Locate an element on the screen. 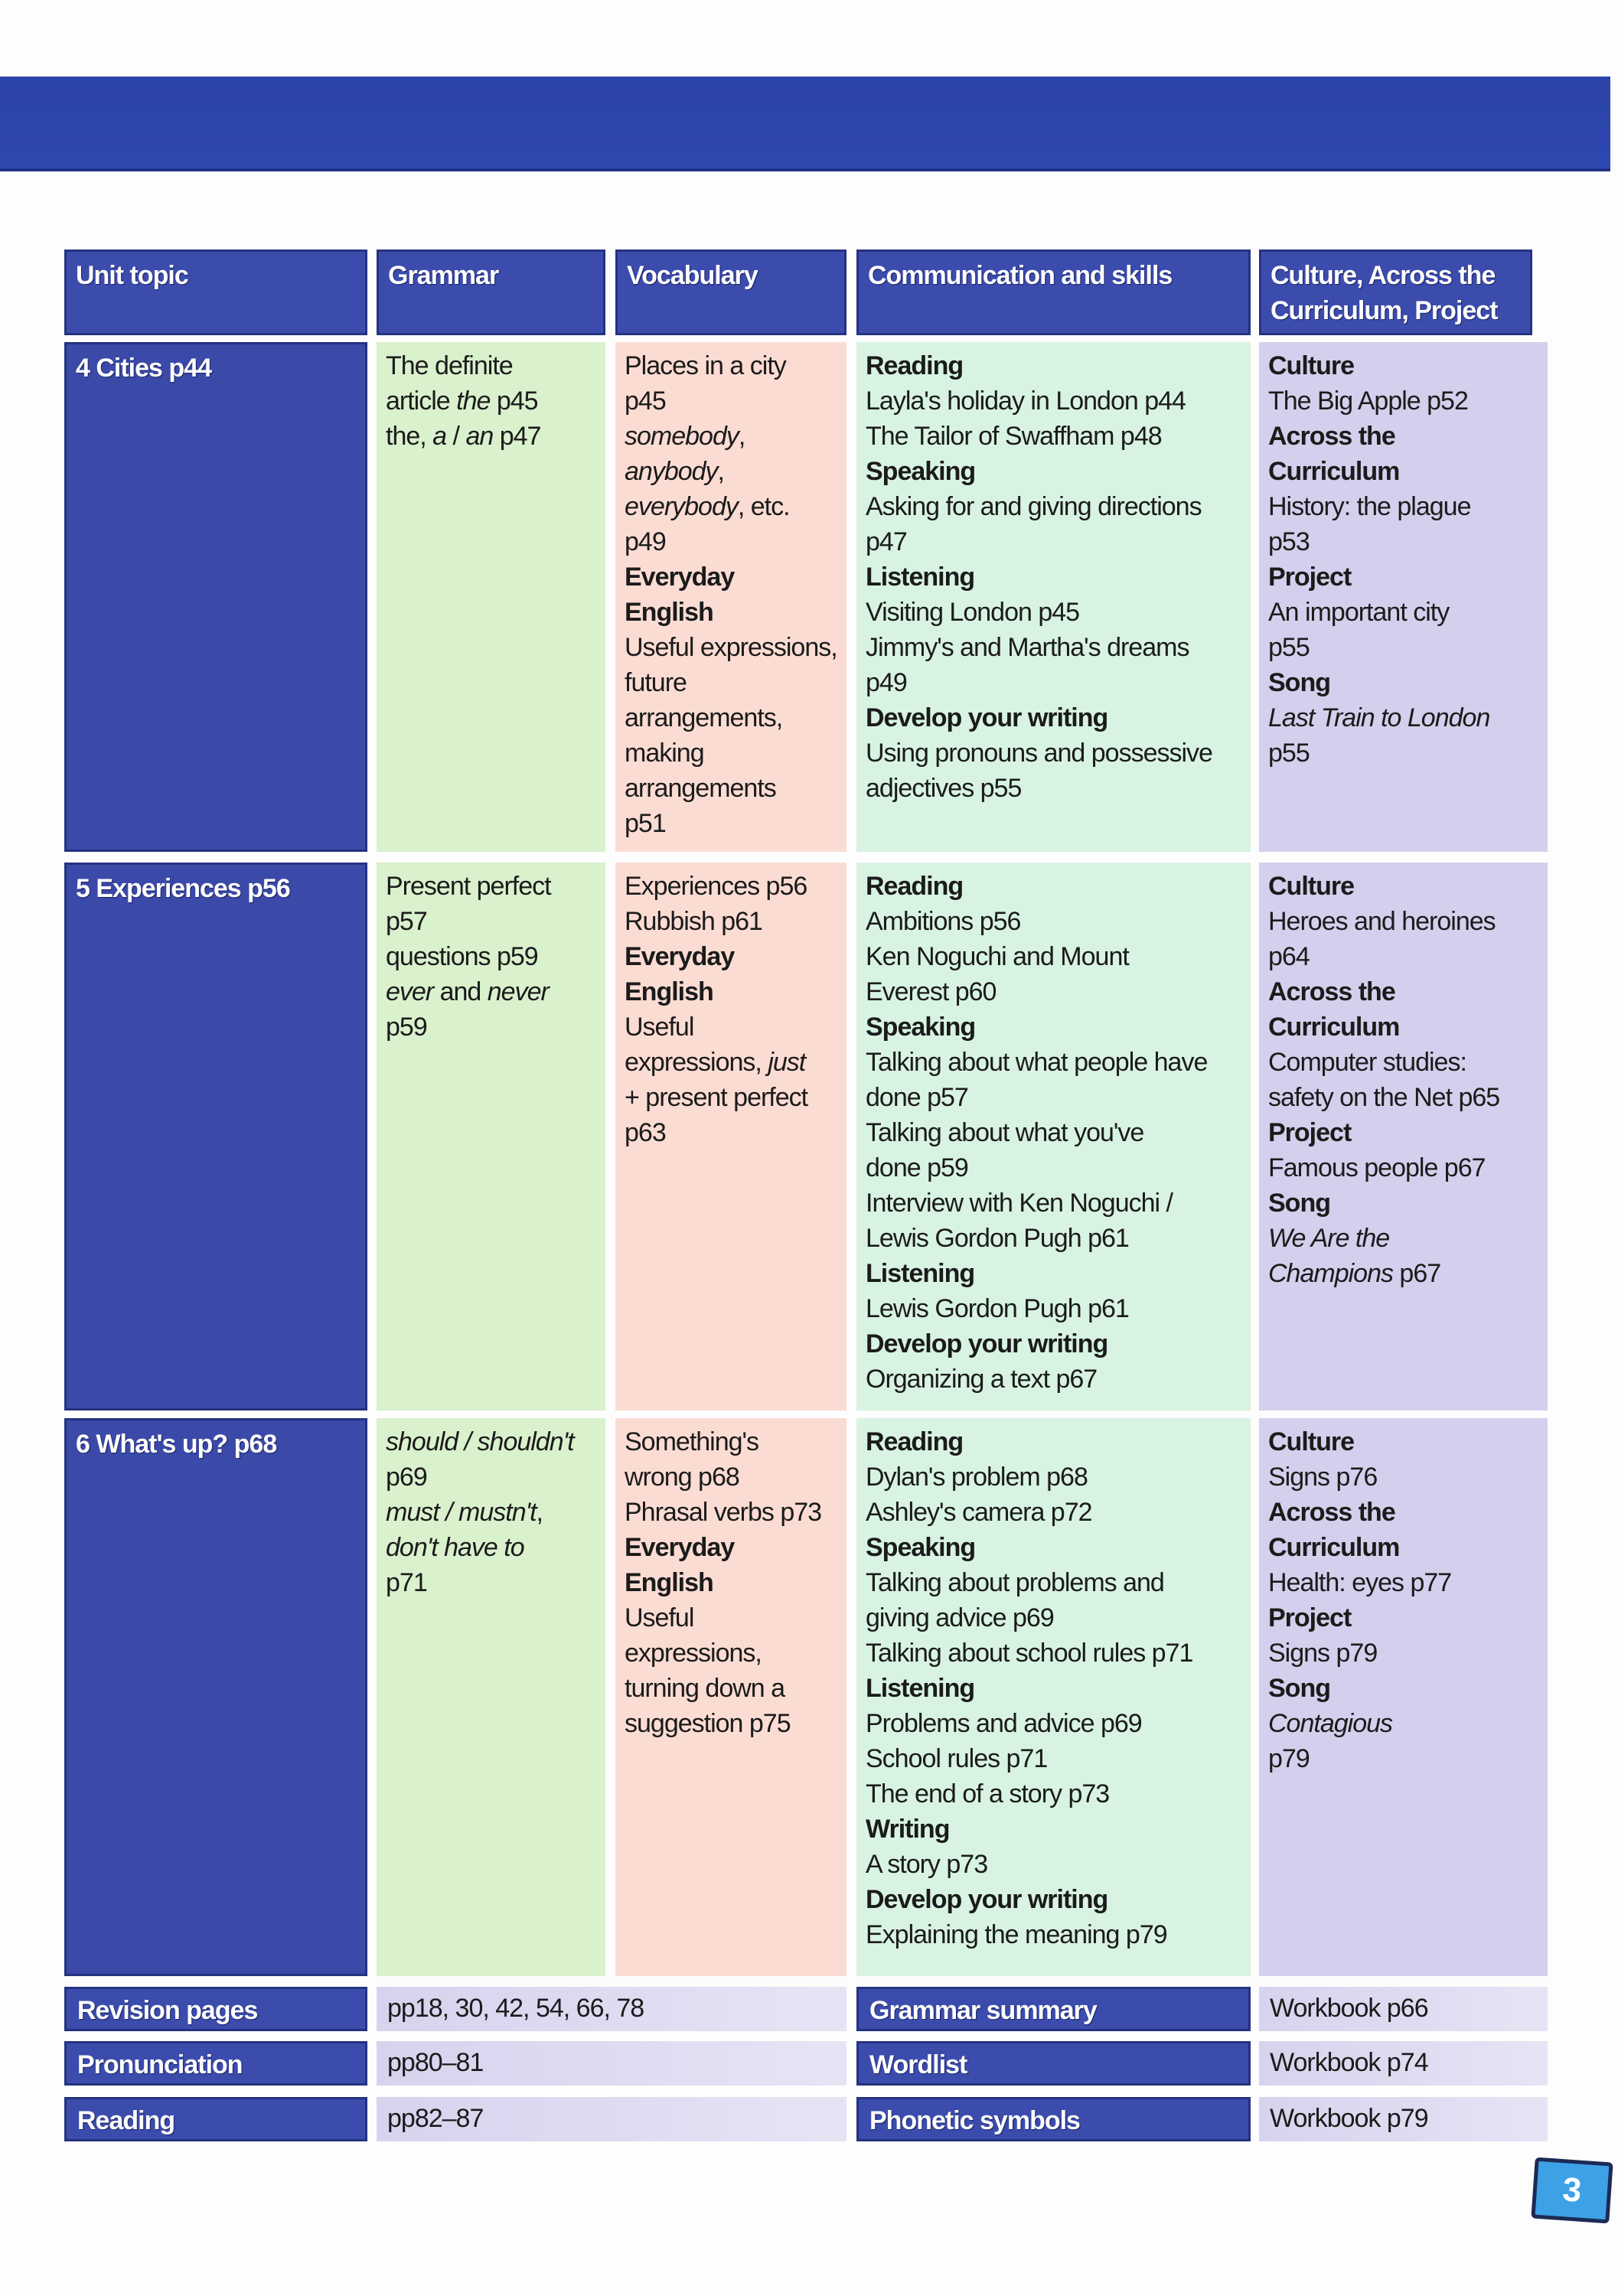 This screenshot has height=2296, width=1618. communication-line: Problems and advice p69 is located at coordinates (1004, 1723).